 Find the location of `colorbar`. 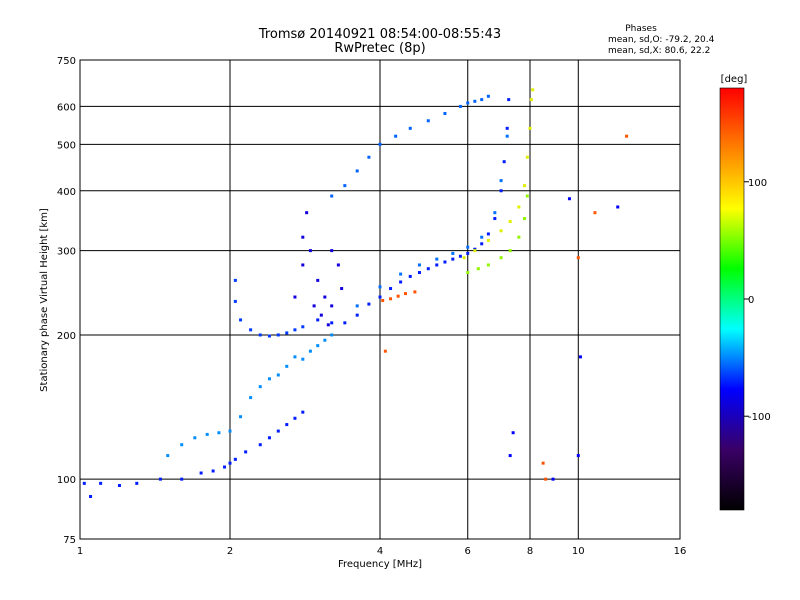

colorbar is located at coordinates (732, 299).